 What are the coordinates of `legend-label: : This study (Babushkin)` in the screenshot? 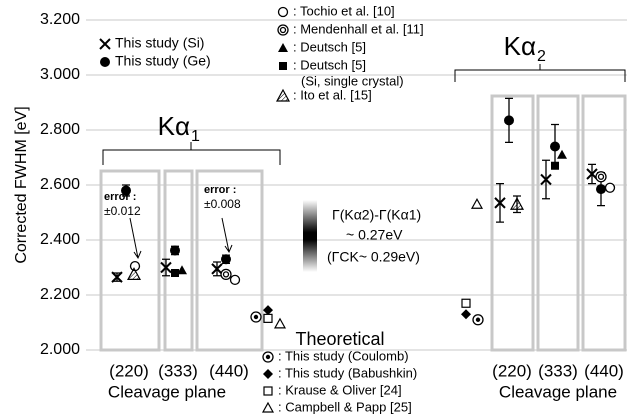 It's located at (347, 372).